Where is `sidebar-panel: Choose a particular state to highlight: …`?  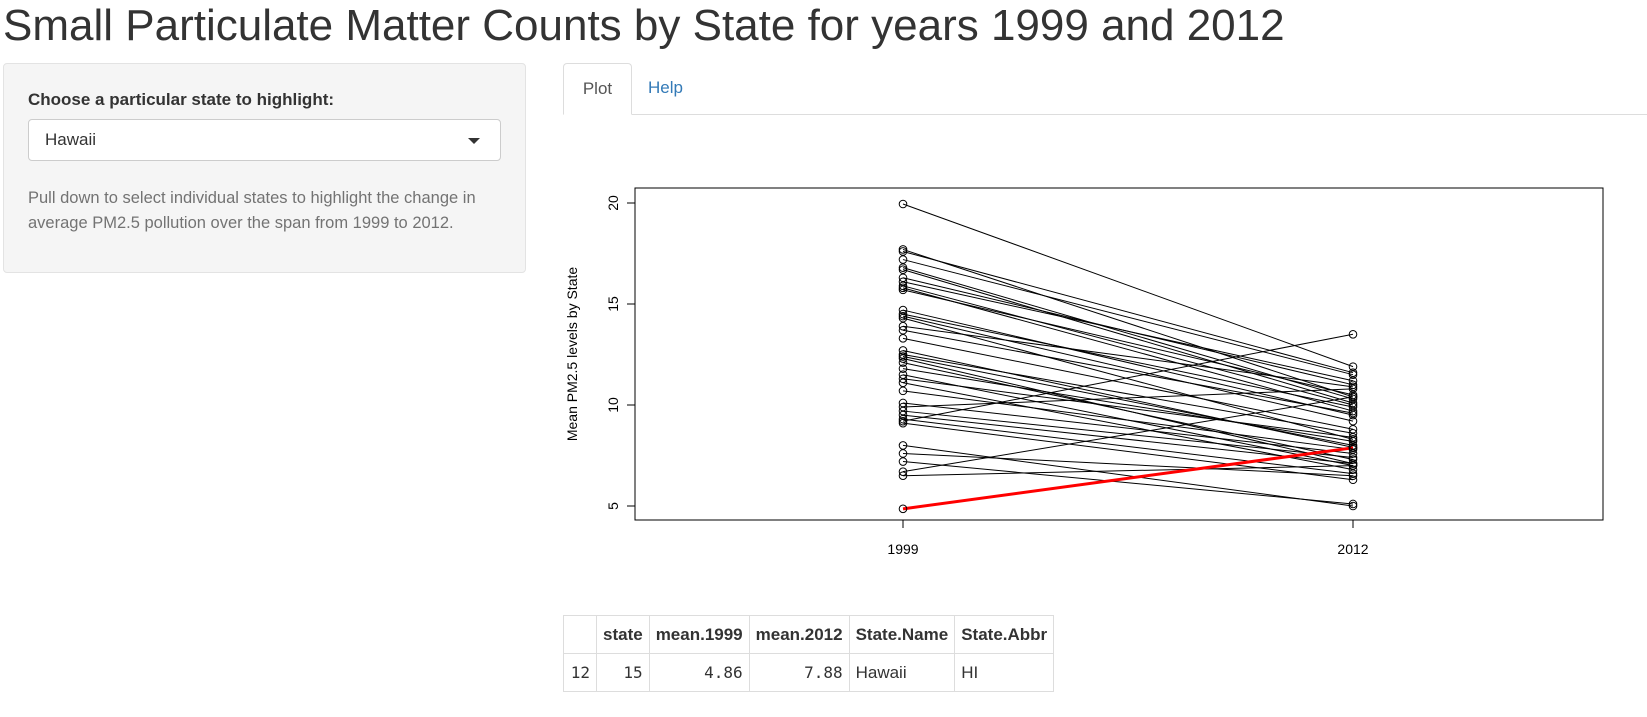
sidebar-panel: Choose a particular state to highlight: … is located at coordinates (264, 168).